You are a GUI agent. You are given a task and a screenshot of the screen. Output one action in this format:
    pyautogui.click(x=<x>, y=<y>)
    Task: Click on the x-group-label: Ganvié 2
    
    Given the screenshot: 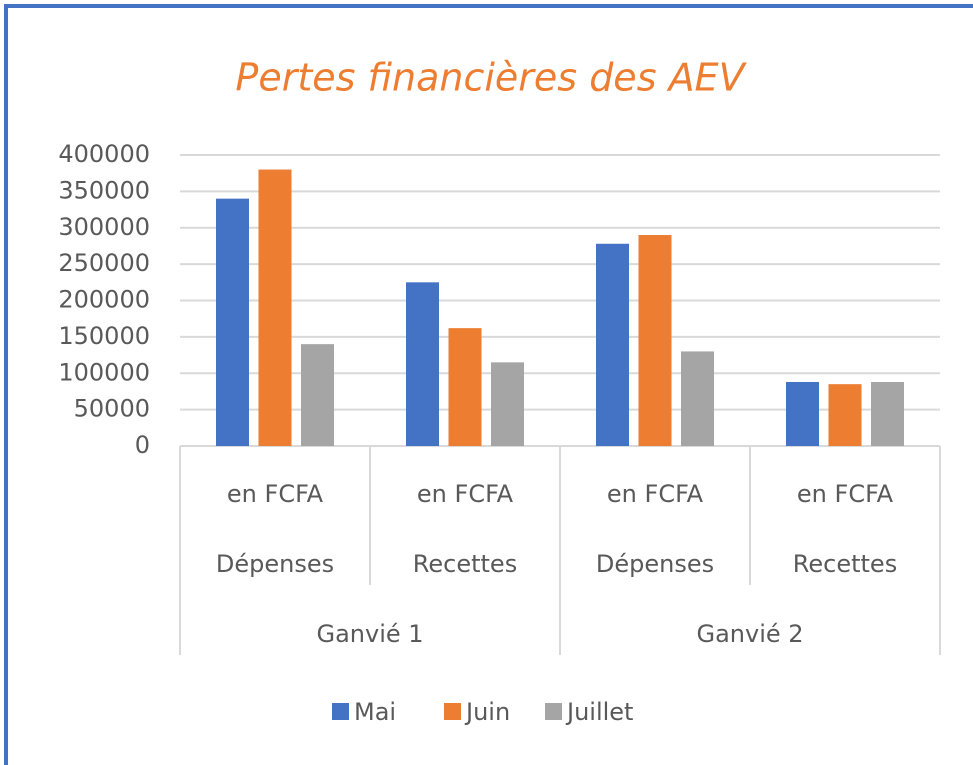 What is the action you would take?
    pyautogui.click(x=749, y=634)
    